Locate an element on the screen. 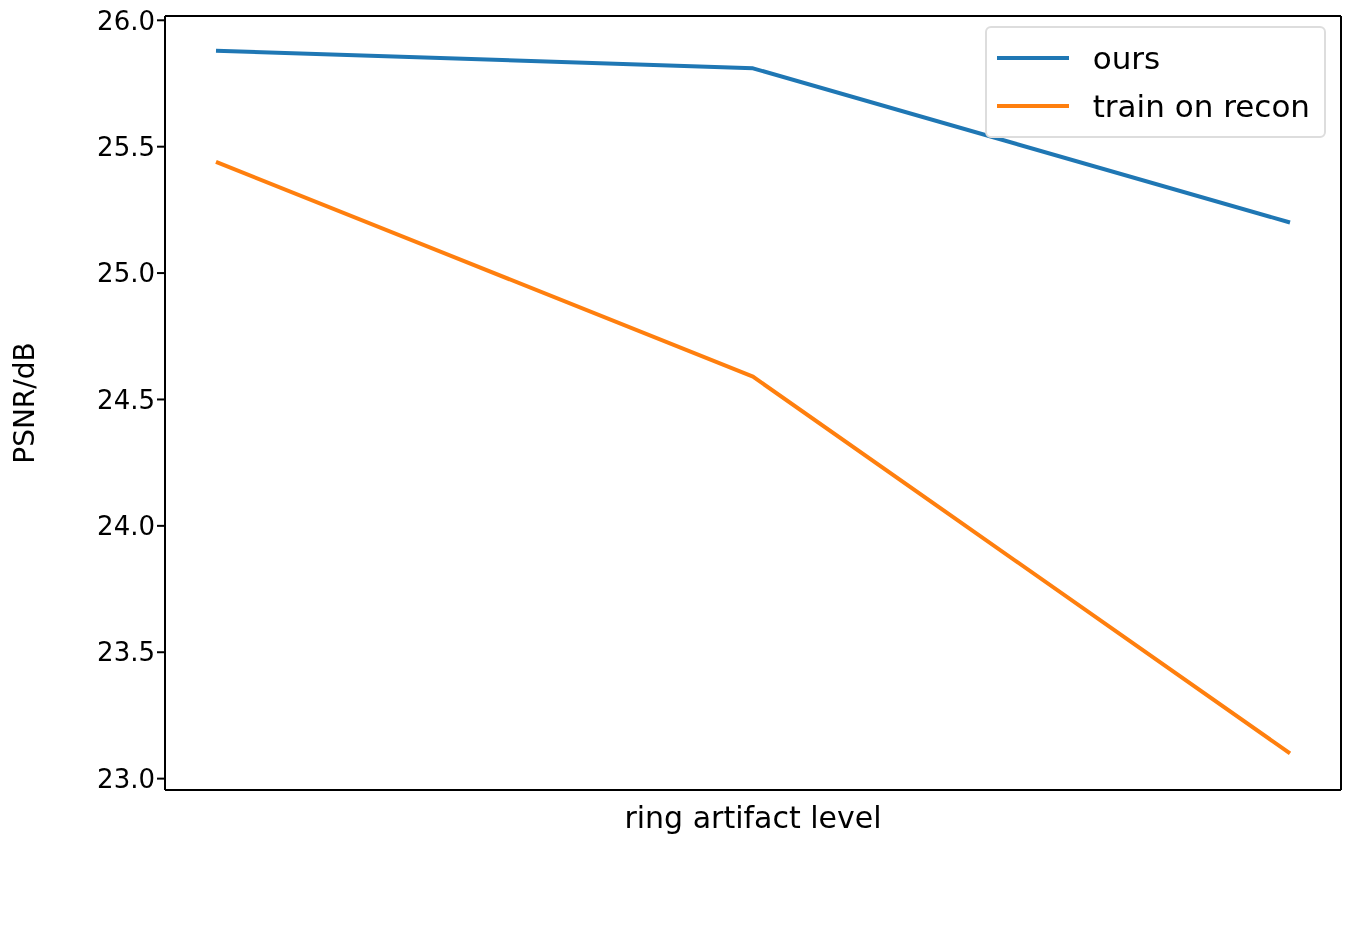 This screenshot has width=1354, height=948. legend-label: train on recon is located at coordinates (1201, 106).